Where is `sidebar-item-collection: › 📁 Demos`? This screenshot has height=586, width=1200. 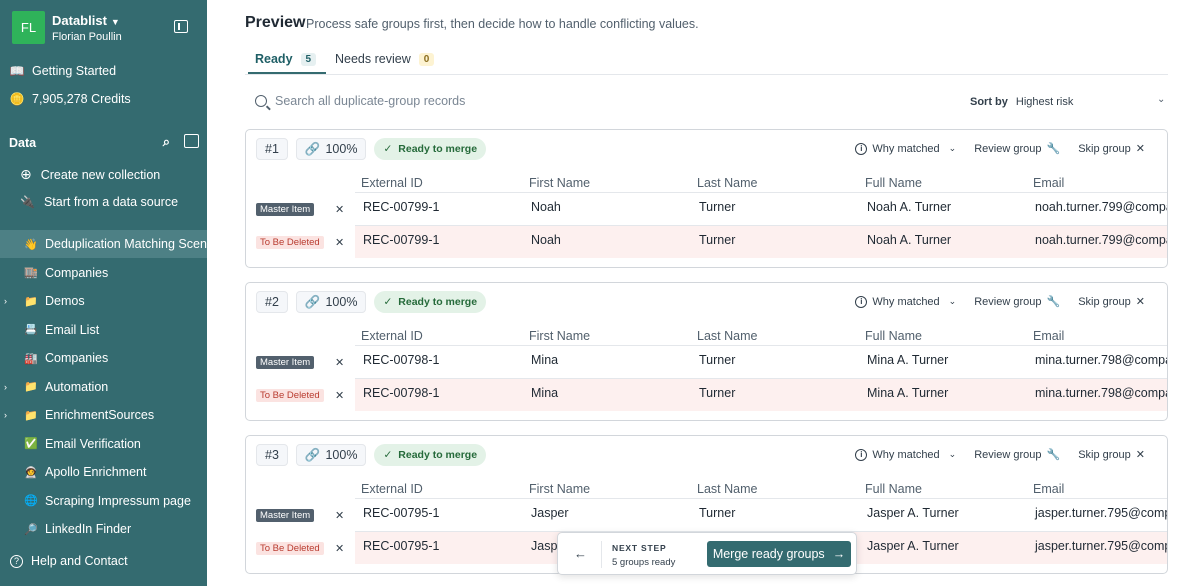
sidebar-item-collection: › 📁 Demos is located at coordinates (103, 301).